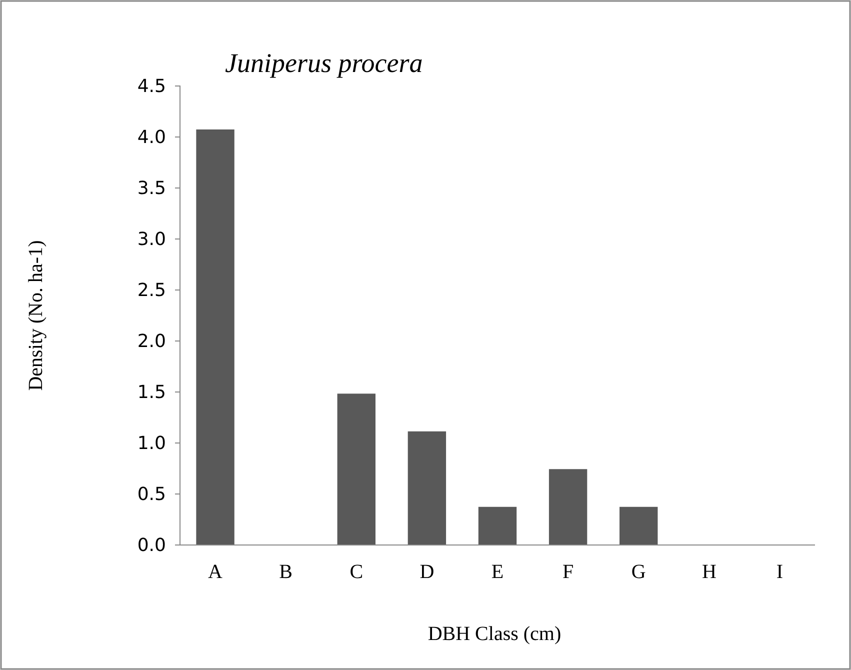 This screenshot has width=851, height=670. Describe the element at coordinates (495, 634) in the screenshot. I see `x-axis-title: DBH Class (cm)` at that location.